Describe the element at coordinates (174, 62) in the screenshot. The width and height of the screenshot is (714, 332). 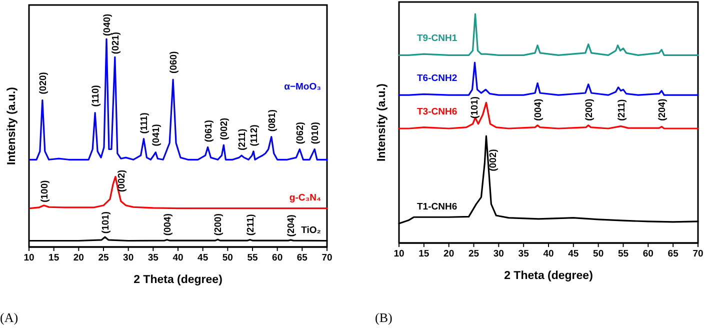
I see `annotation: (060)` at that location.